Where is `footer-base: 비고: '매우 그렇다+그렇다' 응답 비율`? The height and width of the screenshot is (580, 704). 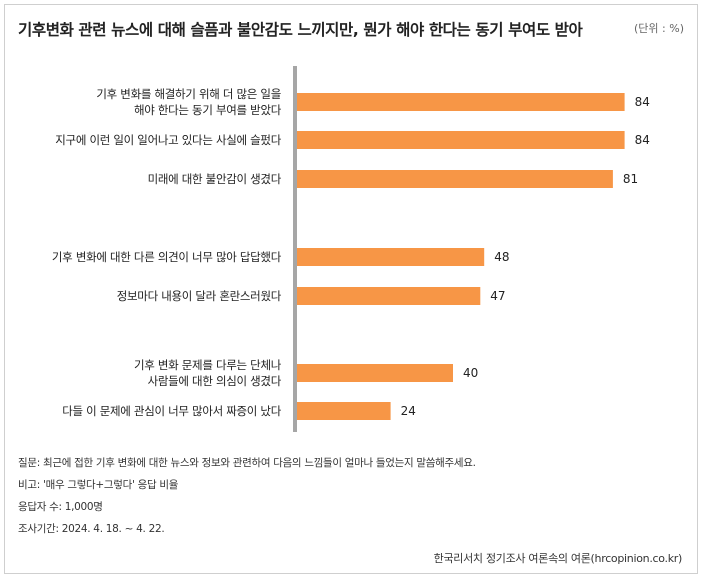 footer-base: 비고: '매우 그렇다+그렇다' 응답 비율 is located at coordinates (98, 485).